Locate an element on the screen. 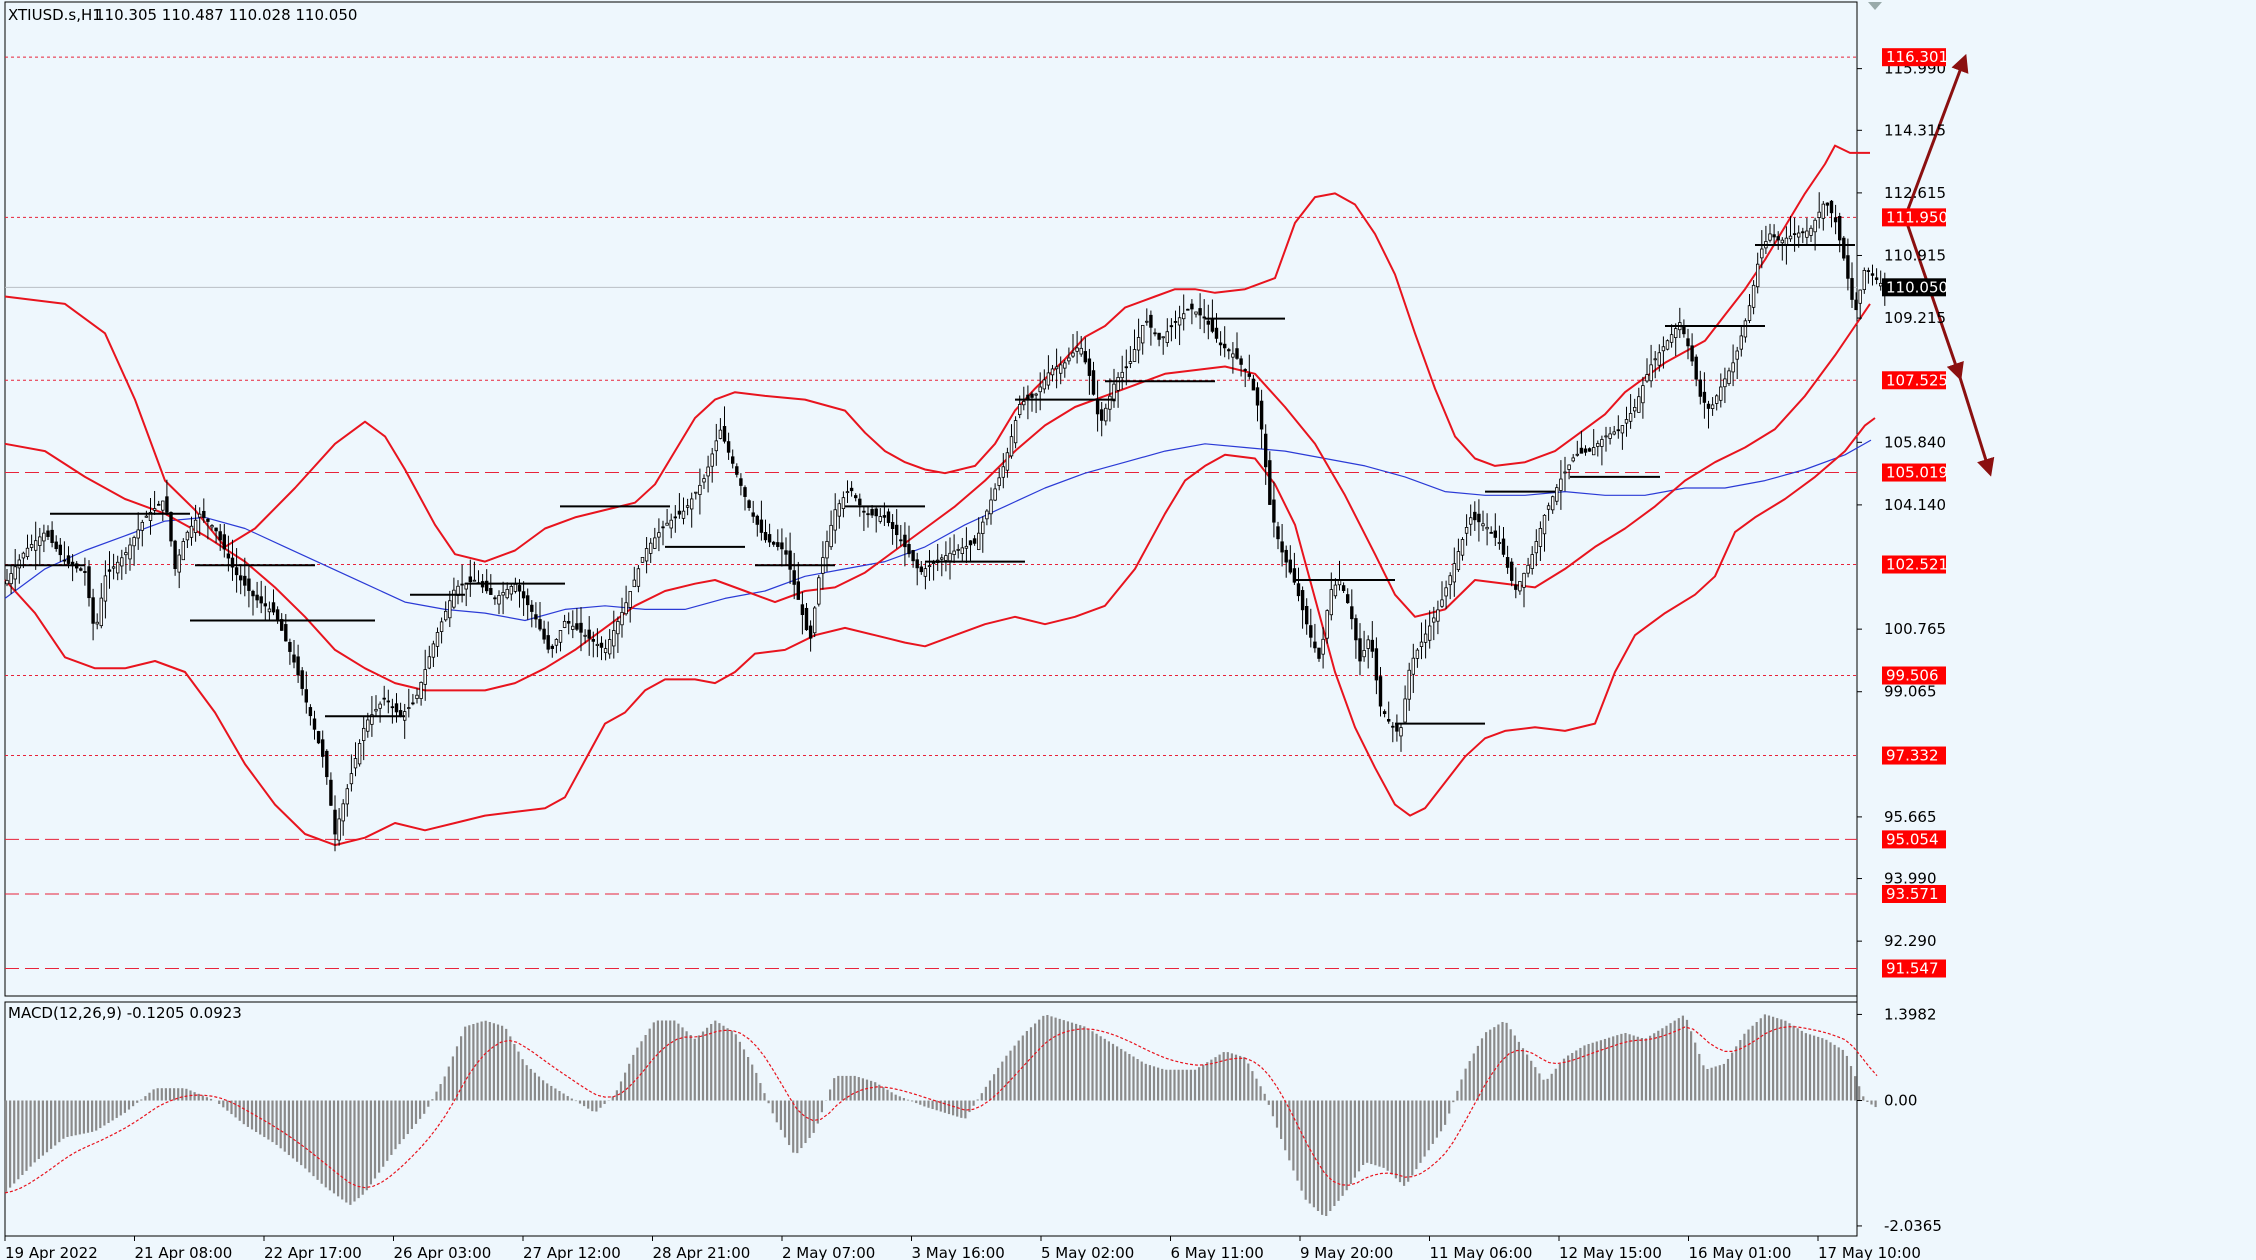  price-tick-label-1: 114.315 is located at coordinates (1915, 130).